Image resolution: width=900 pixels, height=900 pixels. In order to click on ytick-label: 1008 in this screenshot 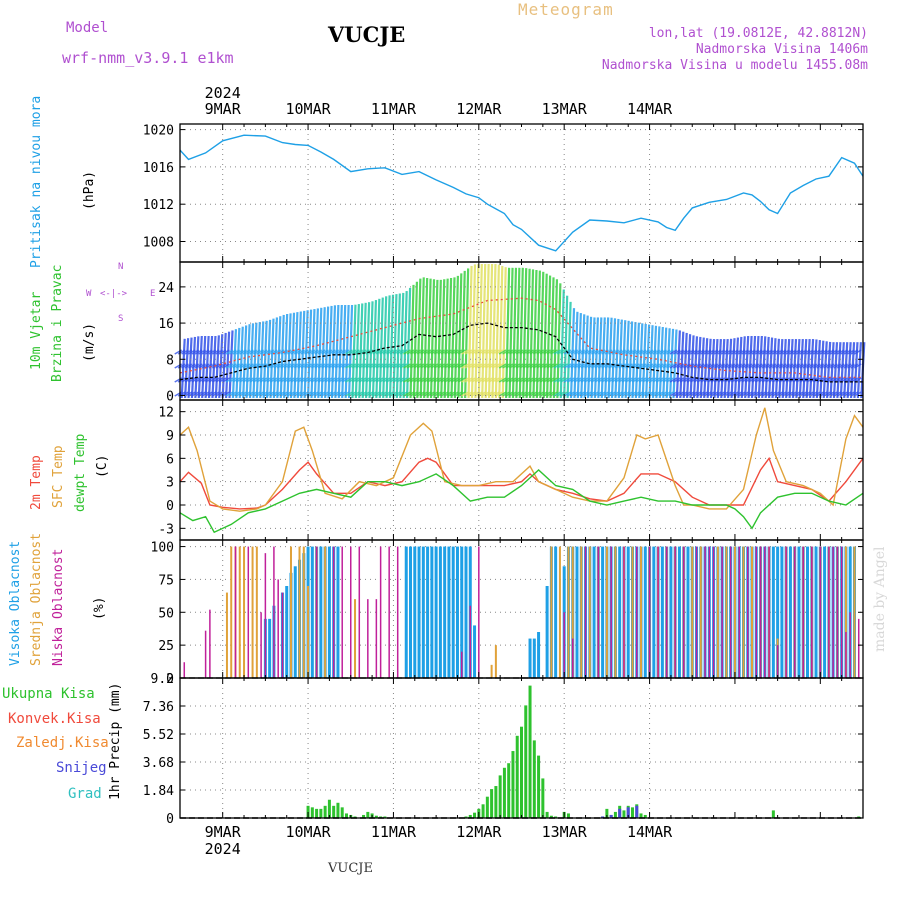, I will do `click(158, 242)`.